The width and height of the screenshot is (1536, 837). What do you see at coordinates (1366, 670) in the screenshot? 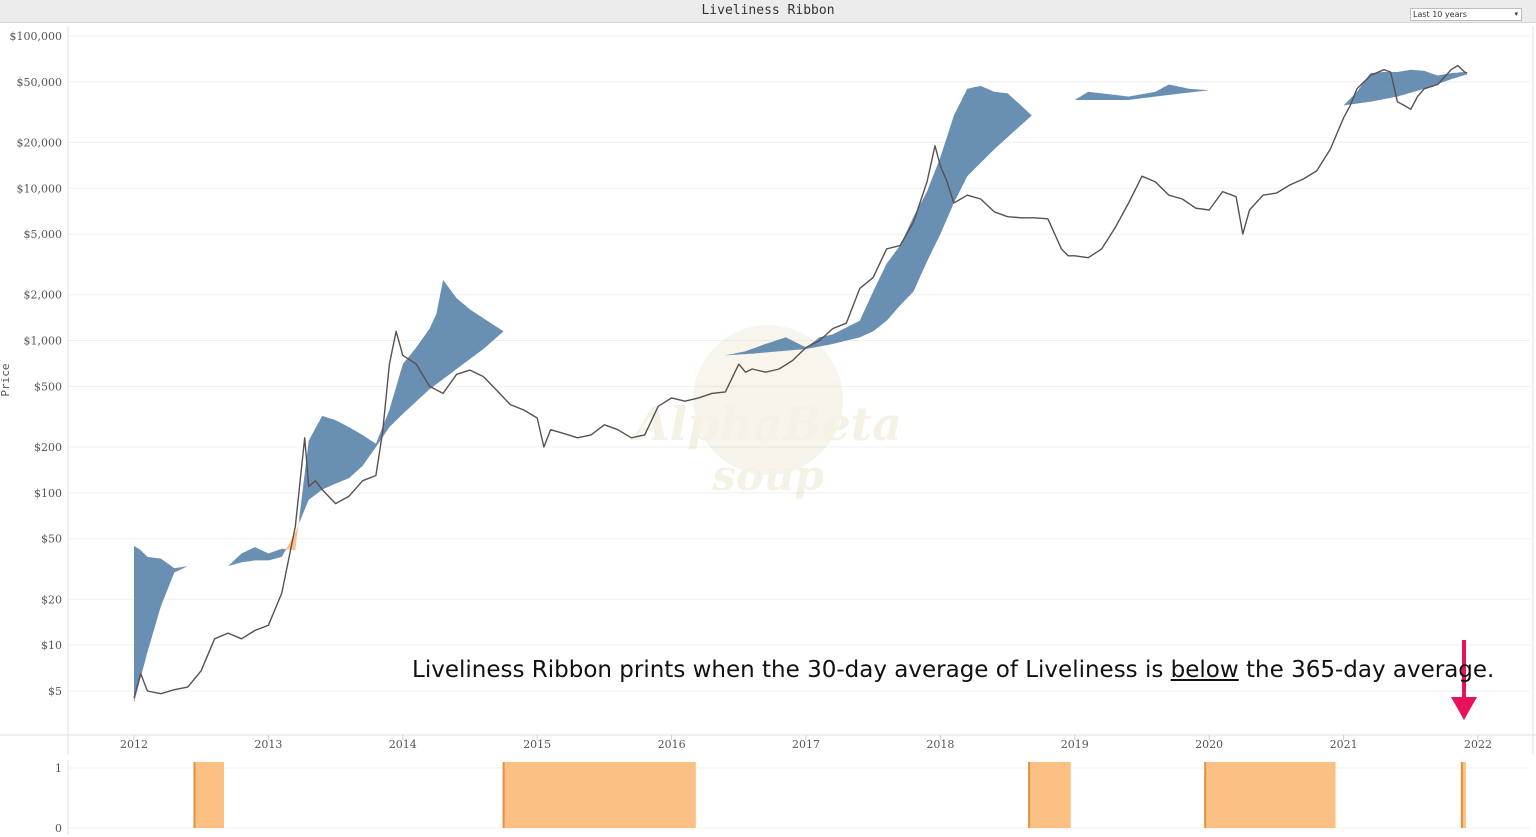
I see `annotation-after: the 365-day average.` at bounding box center [1366, 670].